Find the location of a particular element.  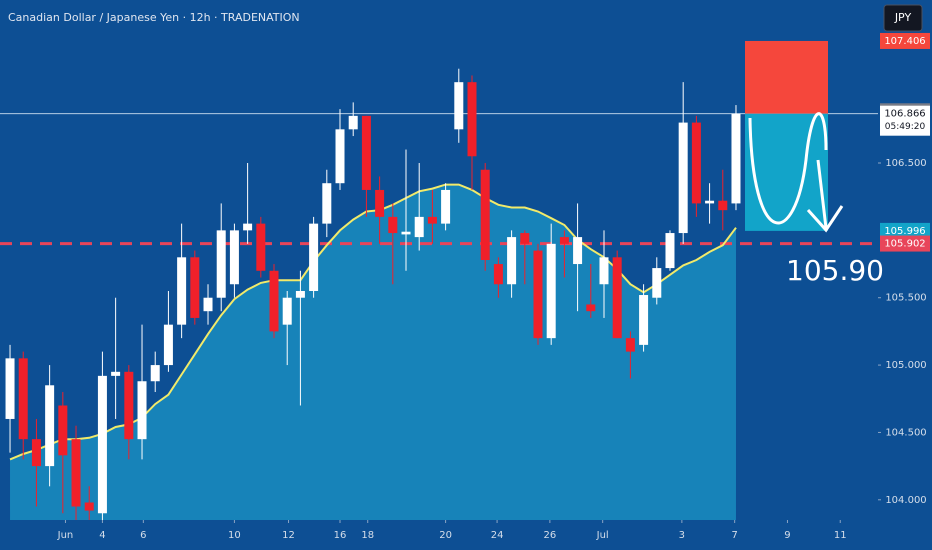

x-tick-label: Jul is located at coordinates (602, 535).